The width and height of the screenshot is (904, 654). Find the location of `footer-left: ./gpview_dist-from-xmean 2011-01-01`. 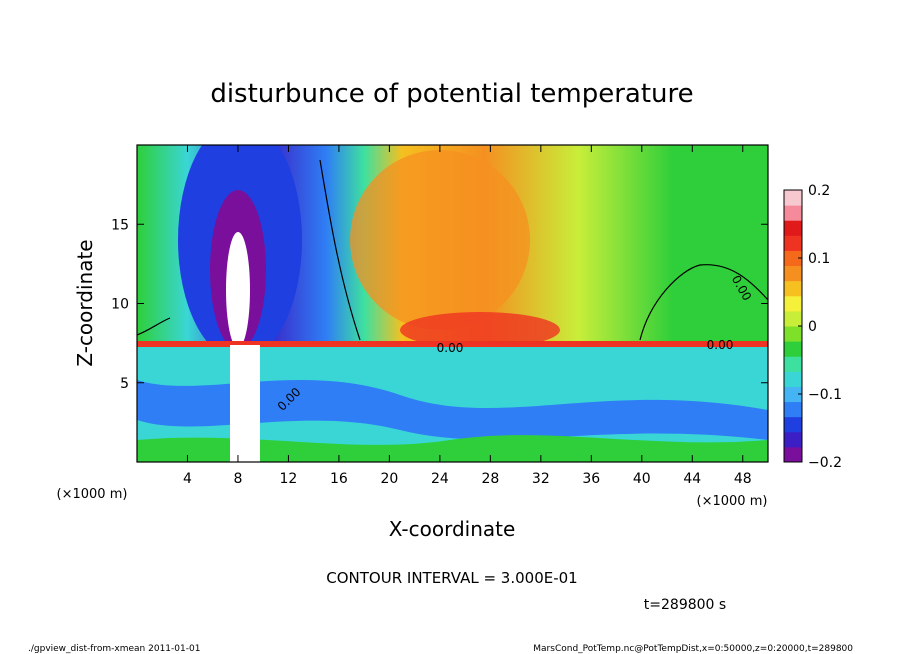

footer-left: ./gpview_dist-from-xmean 2011-01-01 is located at coordinates (114, 649).